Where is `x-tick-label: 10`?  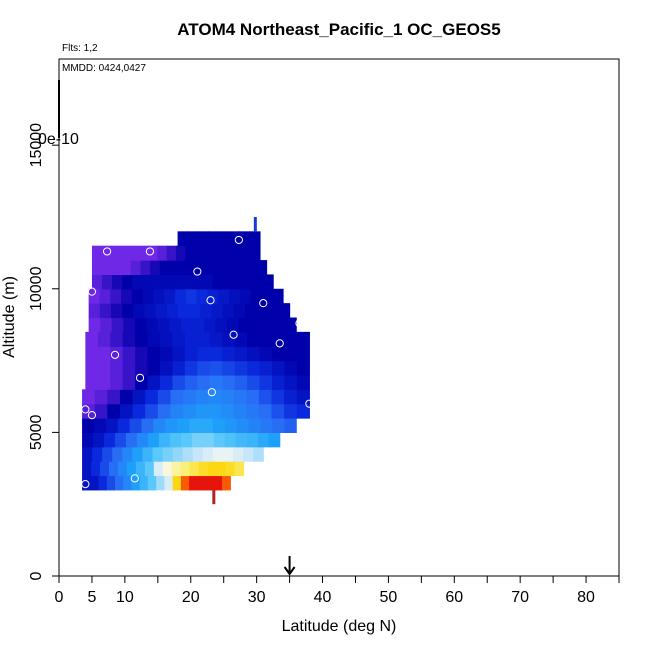
x-tick-label: 10 is located at coordinates (125, 597).